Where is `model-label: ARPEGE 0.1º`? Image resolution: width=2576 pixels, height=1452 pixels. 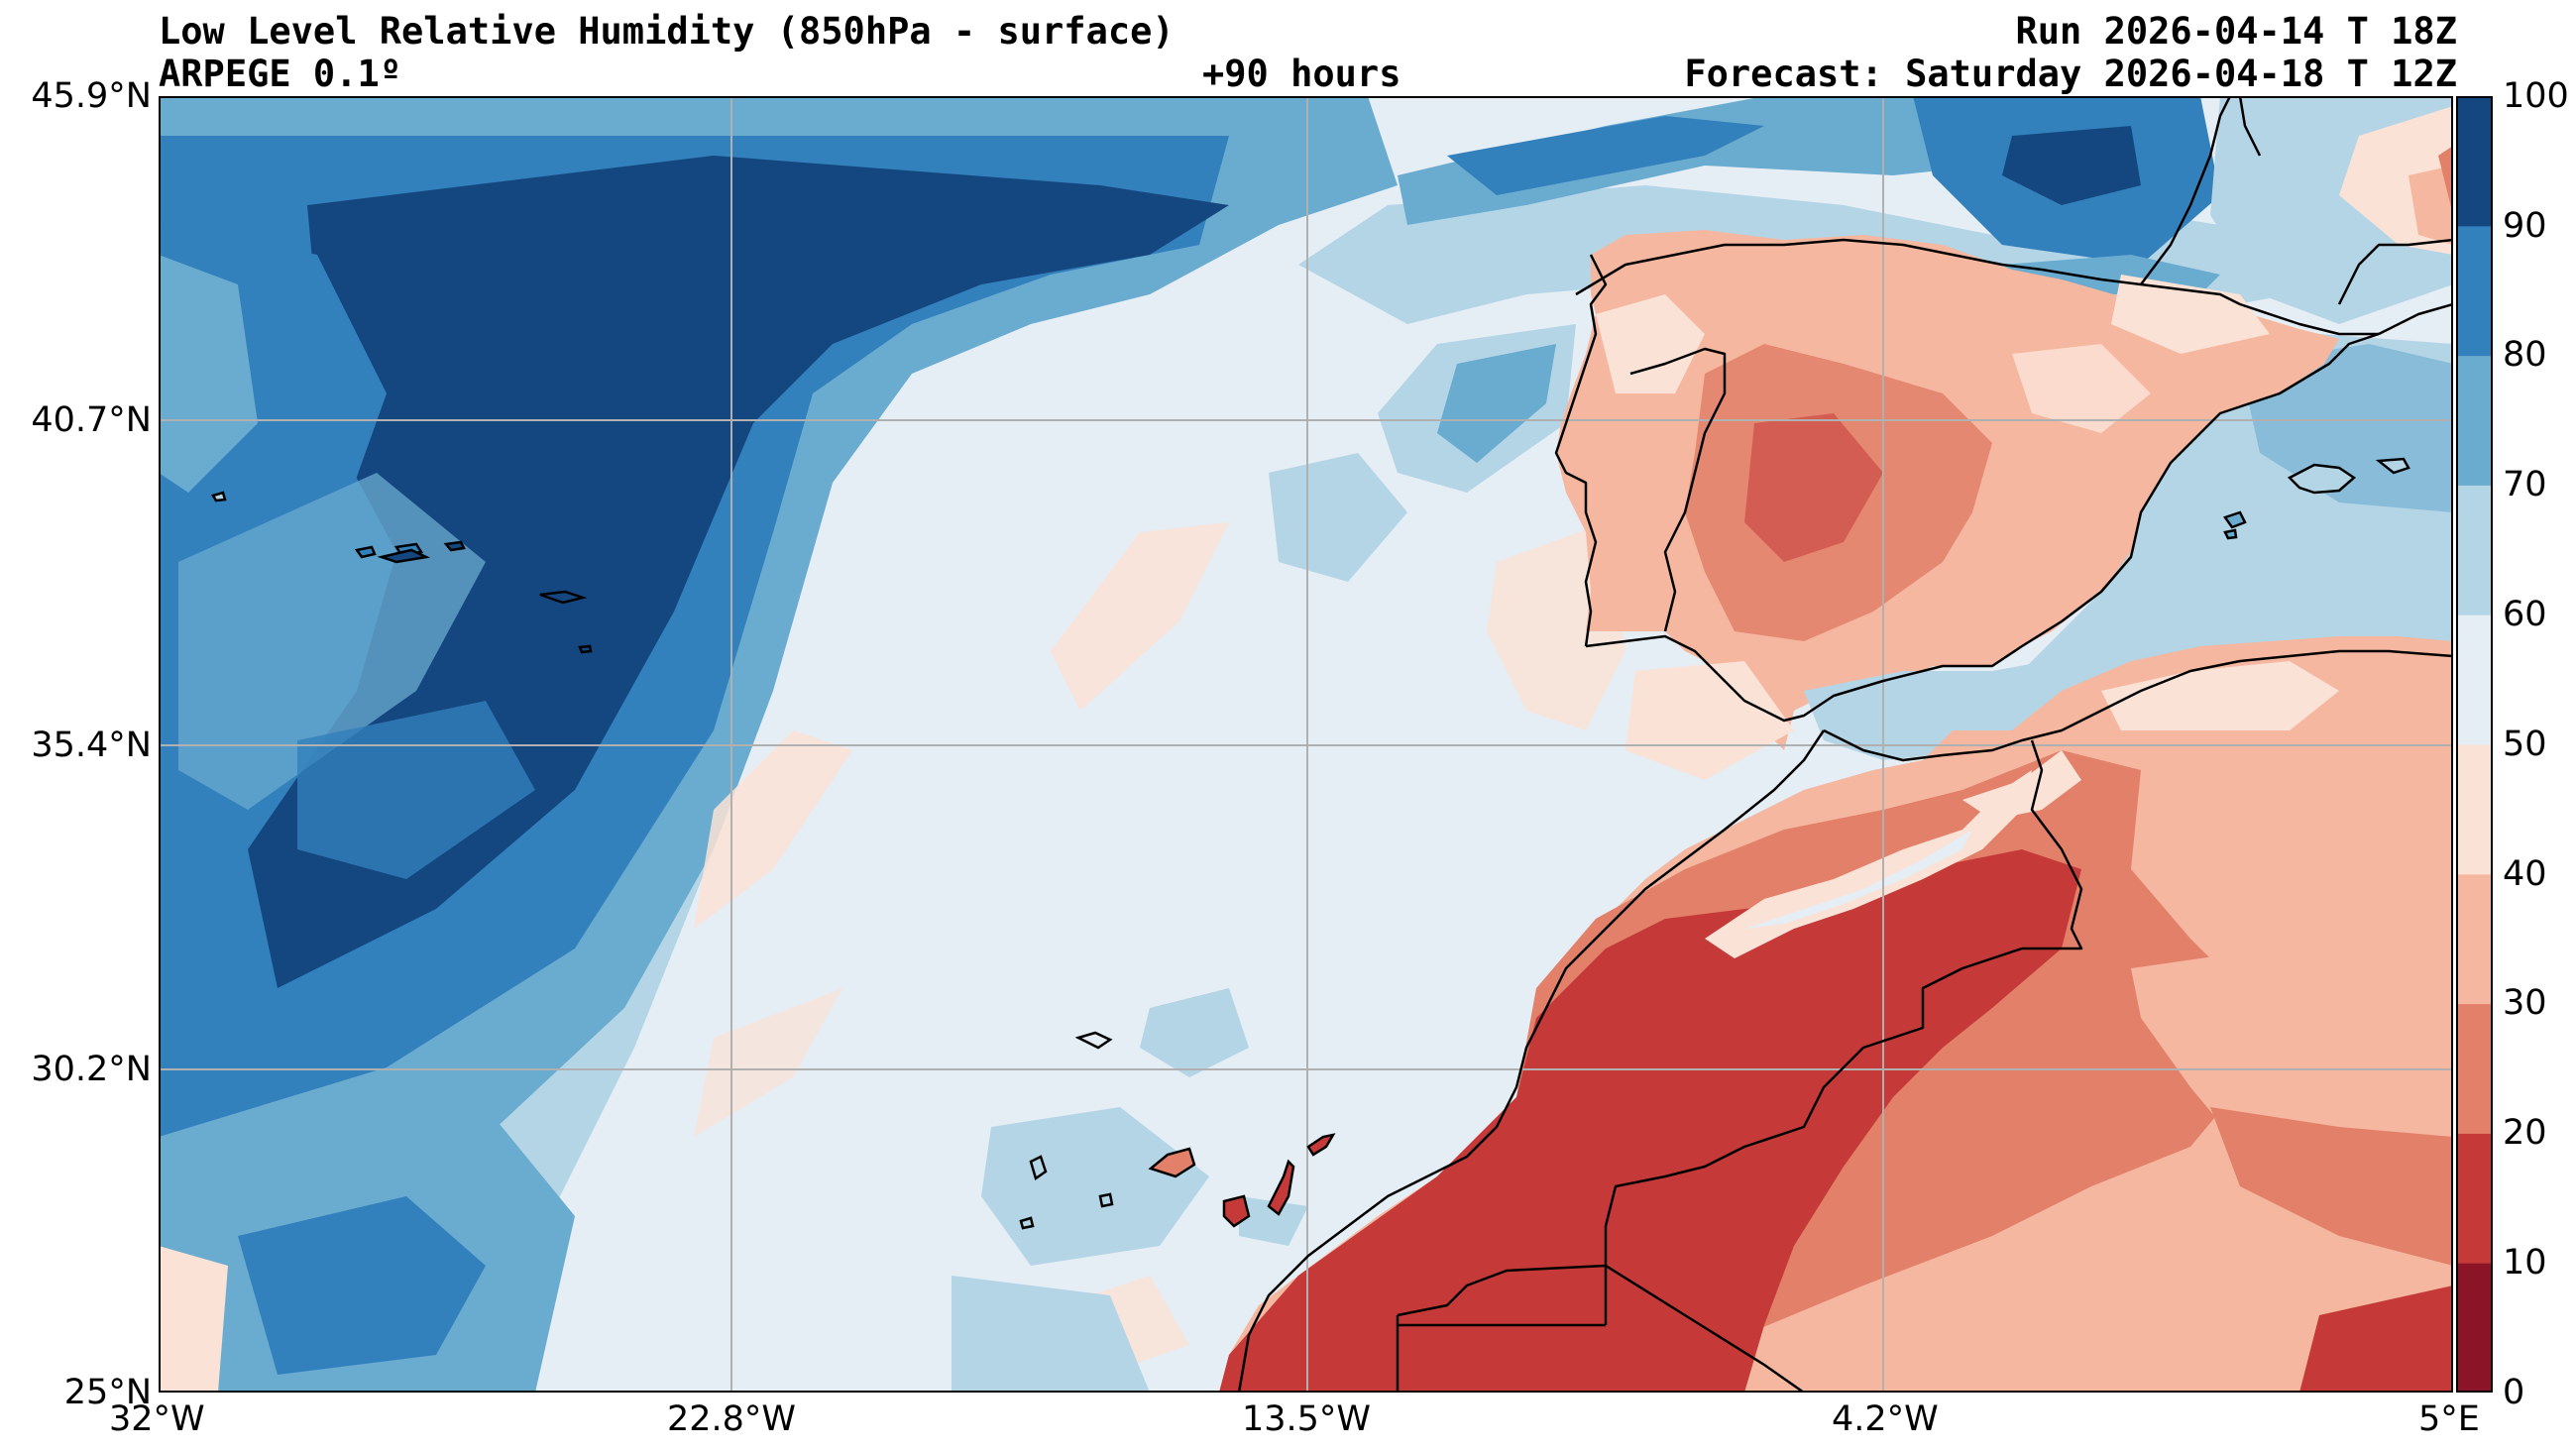 model-label: ARPEGE 0.1º is located at coordinates (280, 74).